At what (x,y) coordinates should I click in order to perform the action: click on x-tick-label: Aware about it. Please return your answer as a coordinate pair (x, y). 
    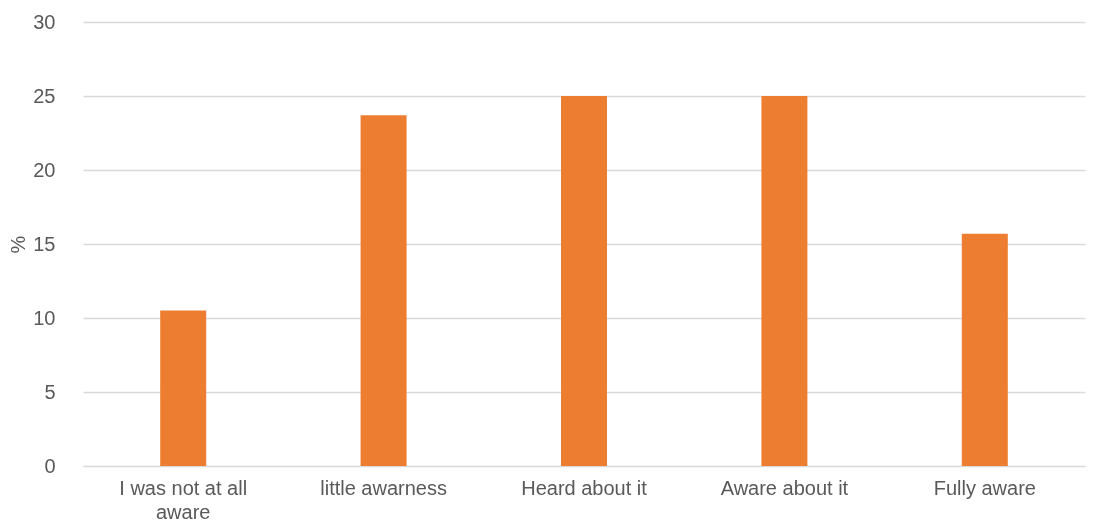
    Looking at the image, I should click on (784, 487).